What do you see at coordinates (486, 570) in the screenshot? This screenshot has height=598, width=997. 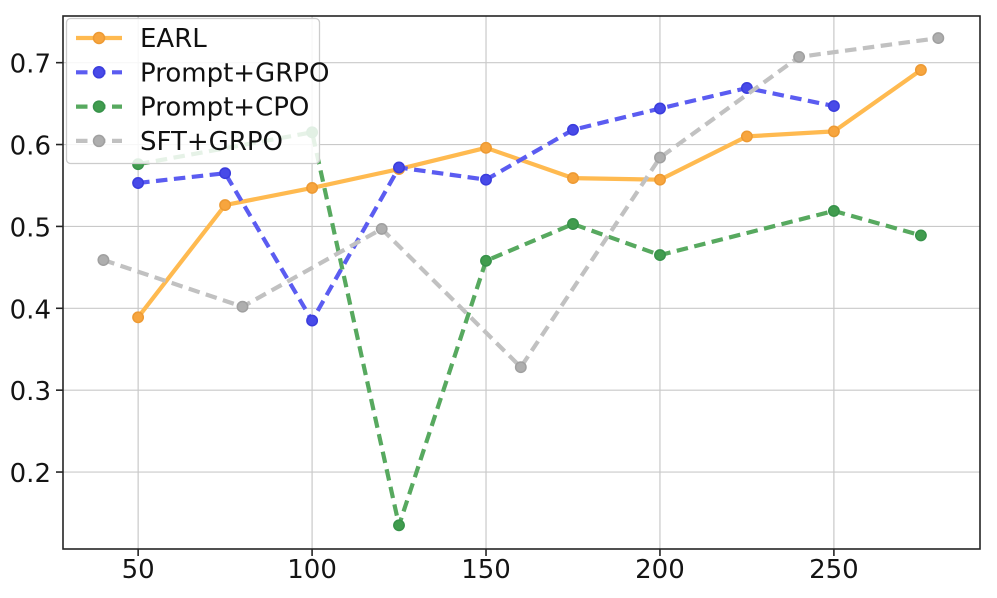 I see `x-tick-label: 150` at bounding box center [486, 570].